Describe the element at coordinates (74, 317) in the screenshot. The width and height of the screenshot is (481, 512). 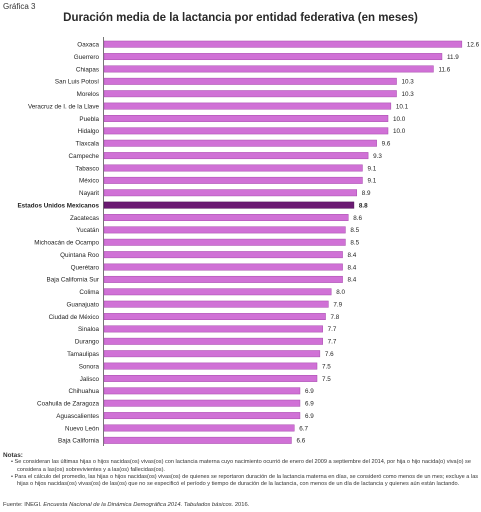
I see `category-label: Ciudad de México` at that location.